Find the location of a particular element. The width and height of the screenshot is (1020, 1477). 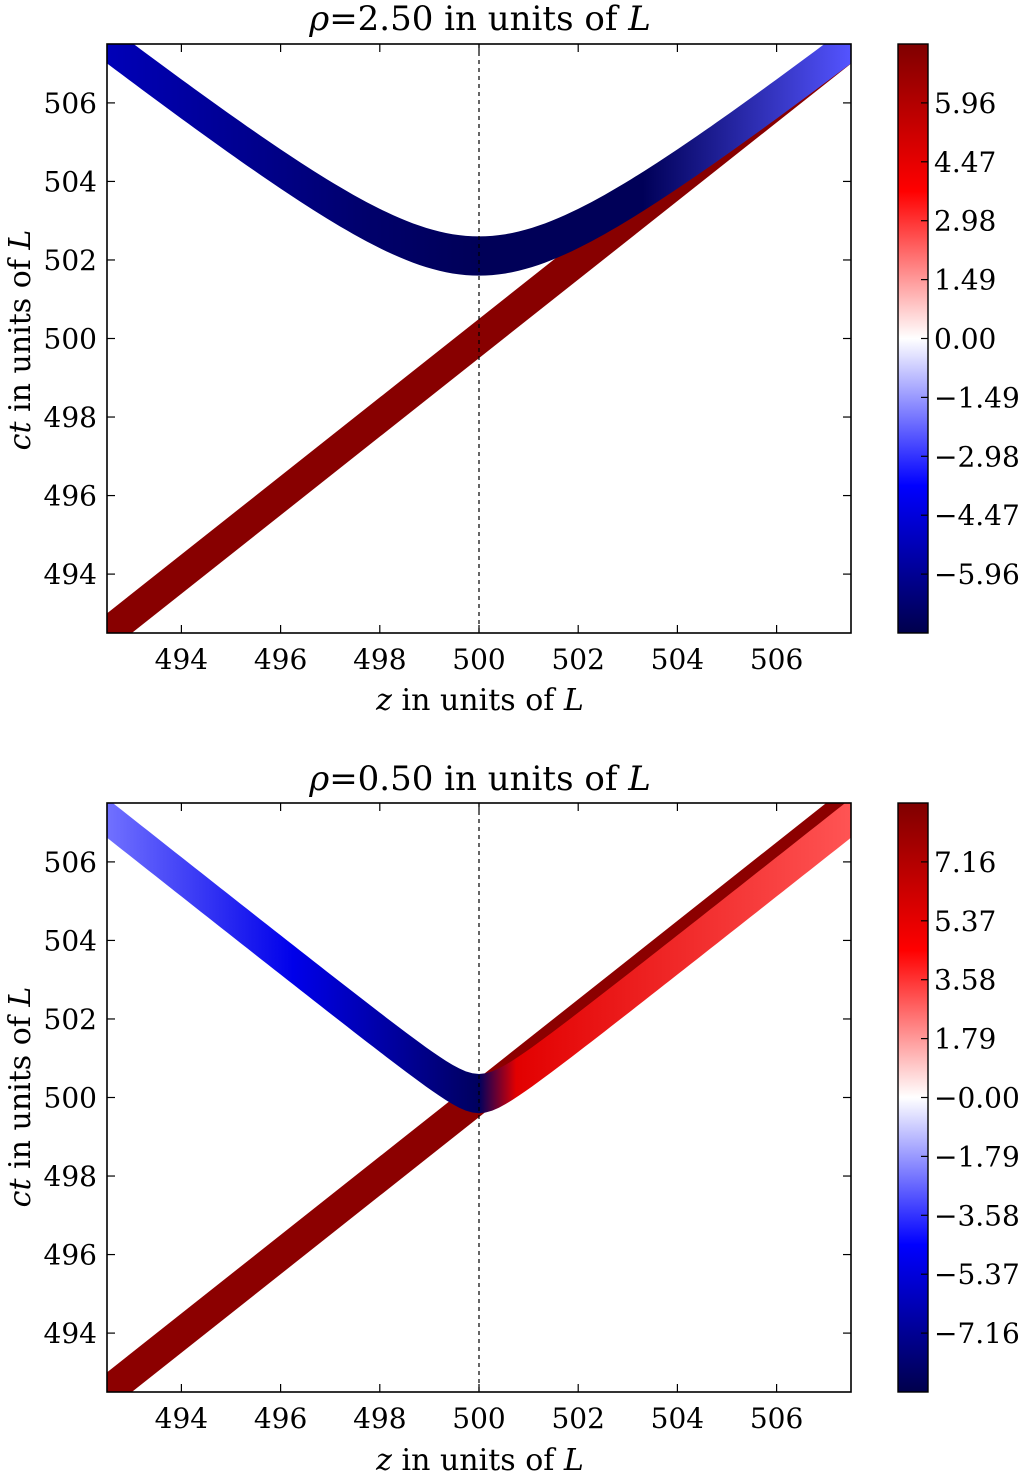

colorbar-tick-label: −1.49 is located at coordinates (977, 397).